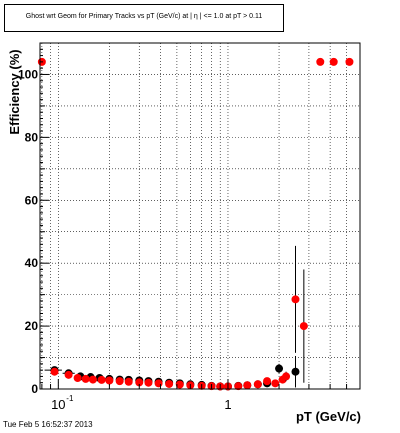  Describe the element at coordinates (34, 389) in the screenshot. I see `y-tick-label: 0` at that location.